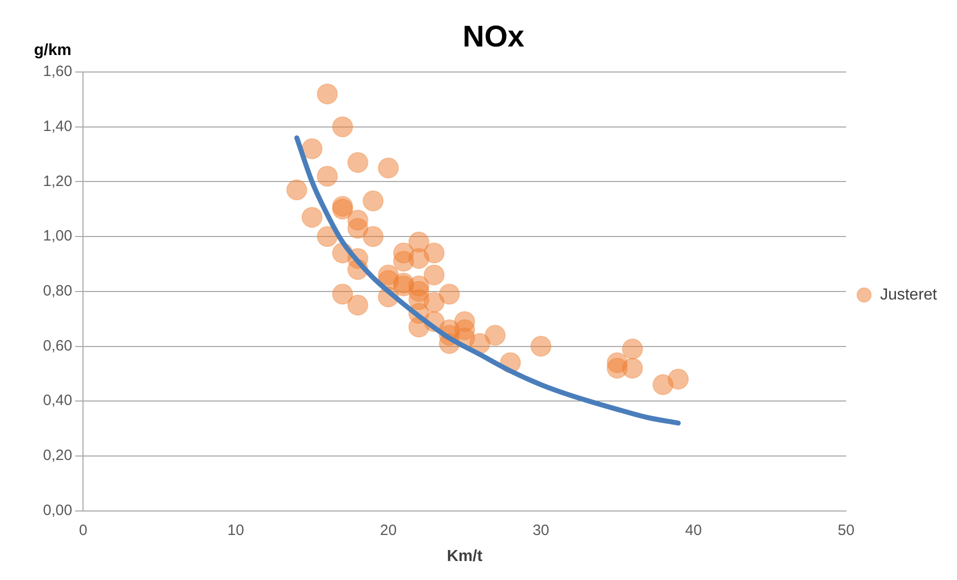  What do you see at coordinates (53, 51) in the screenshot?
I see `y-axis-title: g/km` at bounding box center [53, 51].